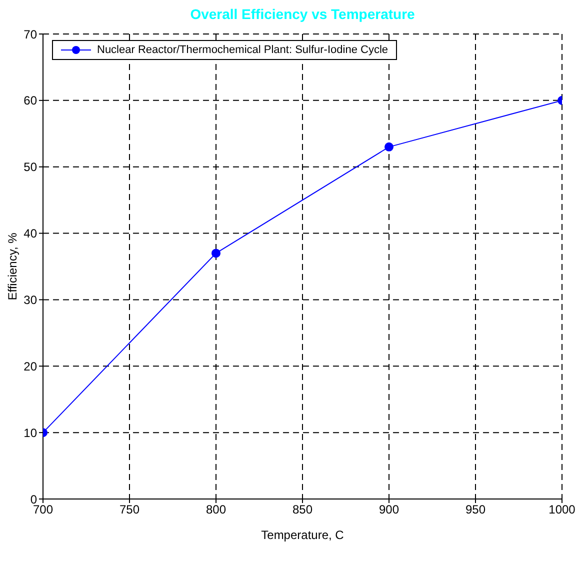 This screenshot has width=577, height=563. I want to click on y-tick-label: 10, so click(31, 433).